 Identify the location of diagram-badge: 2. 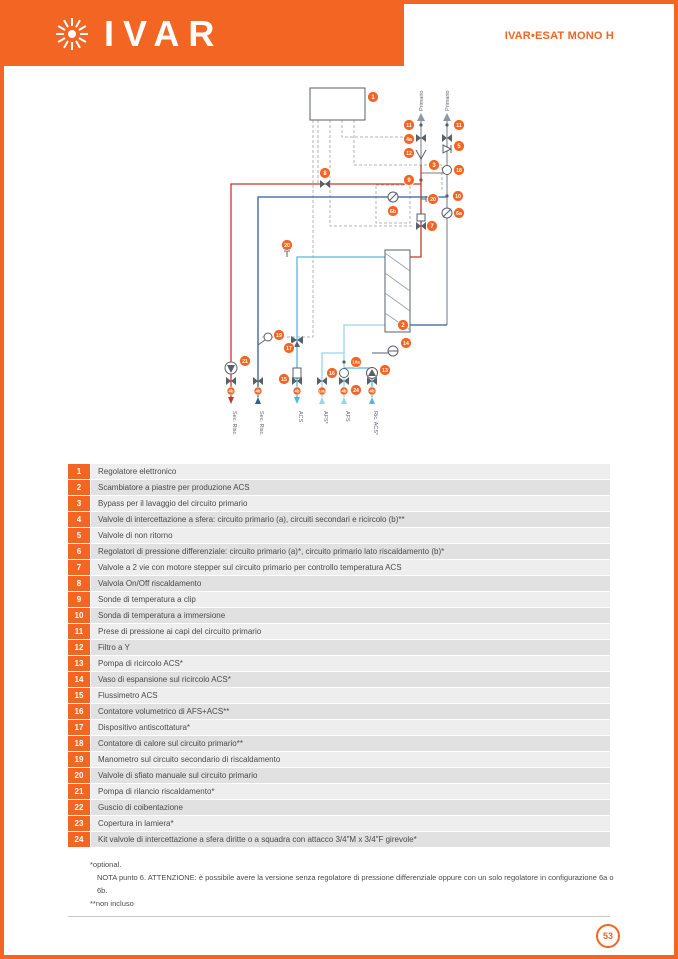
(403, 325).